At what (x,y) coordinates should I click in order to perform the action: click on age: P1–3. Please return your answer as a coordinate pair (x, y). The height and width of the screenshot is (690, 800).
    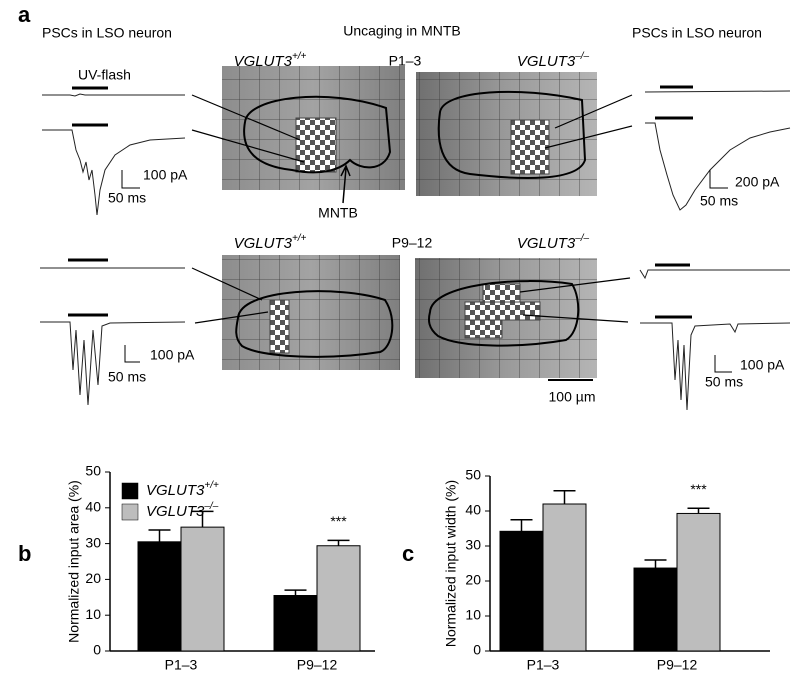
    Looking at the image, I should click on (405, 61).